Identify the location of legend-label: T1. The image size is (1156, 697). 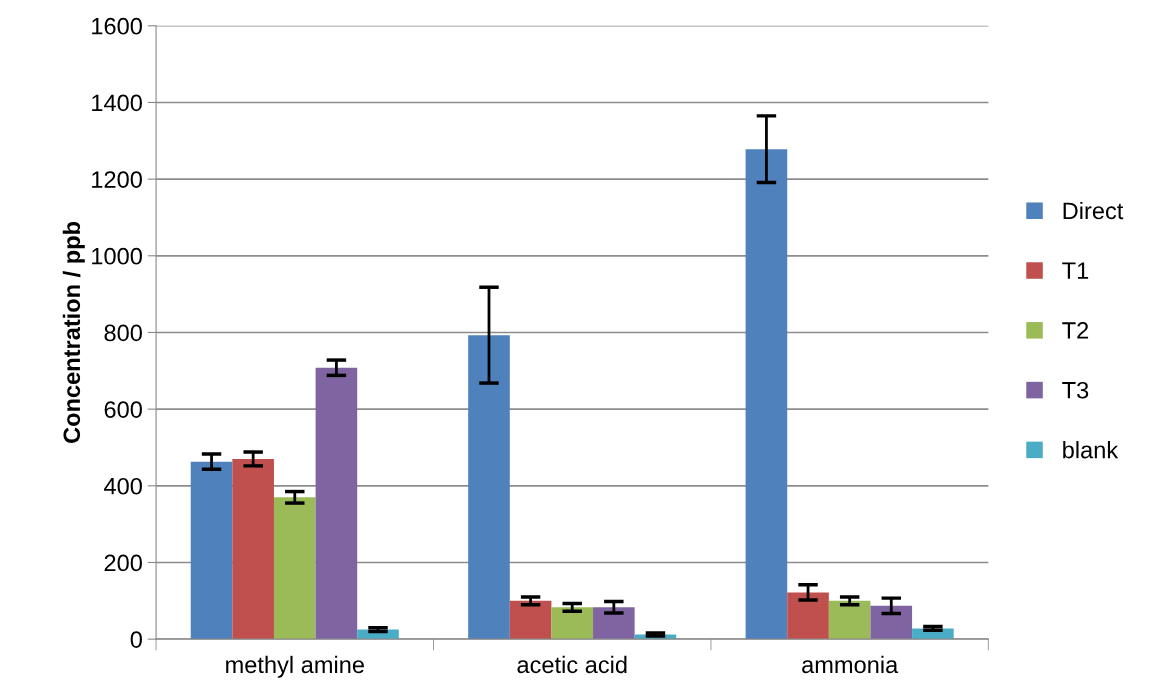
(1075, 270).